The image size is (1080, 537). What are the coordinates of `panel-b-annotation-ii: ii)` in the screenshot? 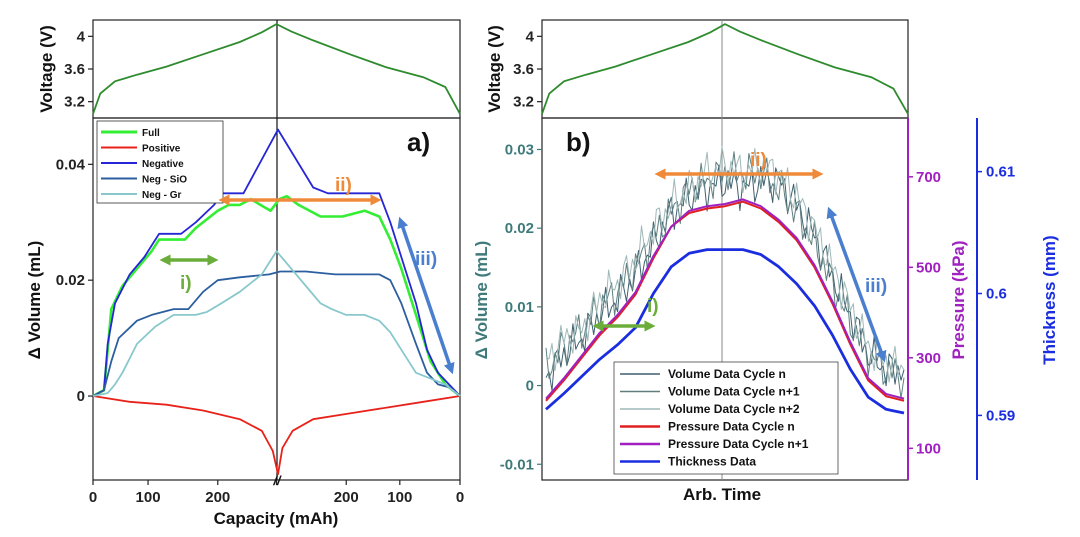 It's located at (758, 160).